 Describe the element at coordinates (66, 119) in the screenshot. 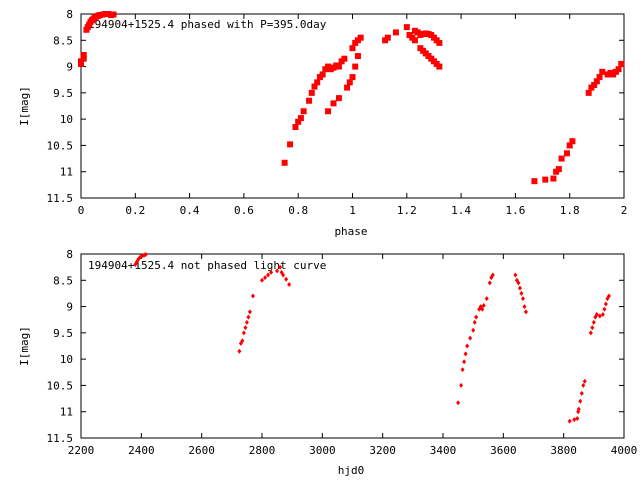

I see `phased-y-tick-label: 10` at that location.